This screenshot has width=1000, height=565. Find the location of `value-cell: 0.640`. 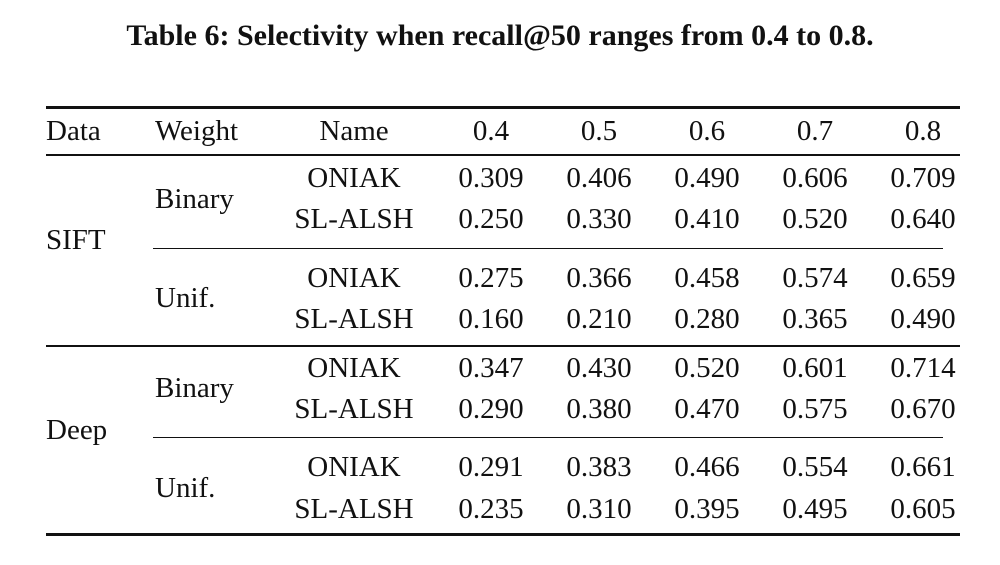

value-cell: 0.640 is located at coordinates (923, 219).